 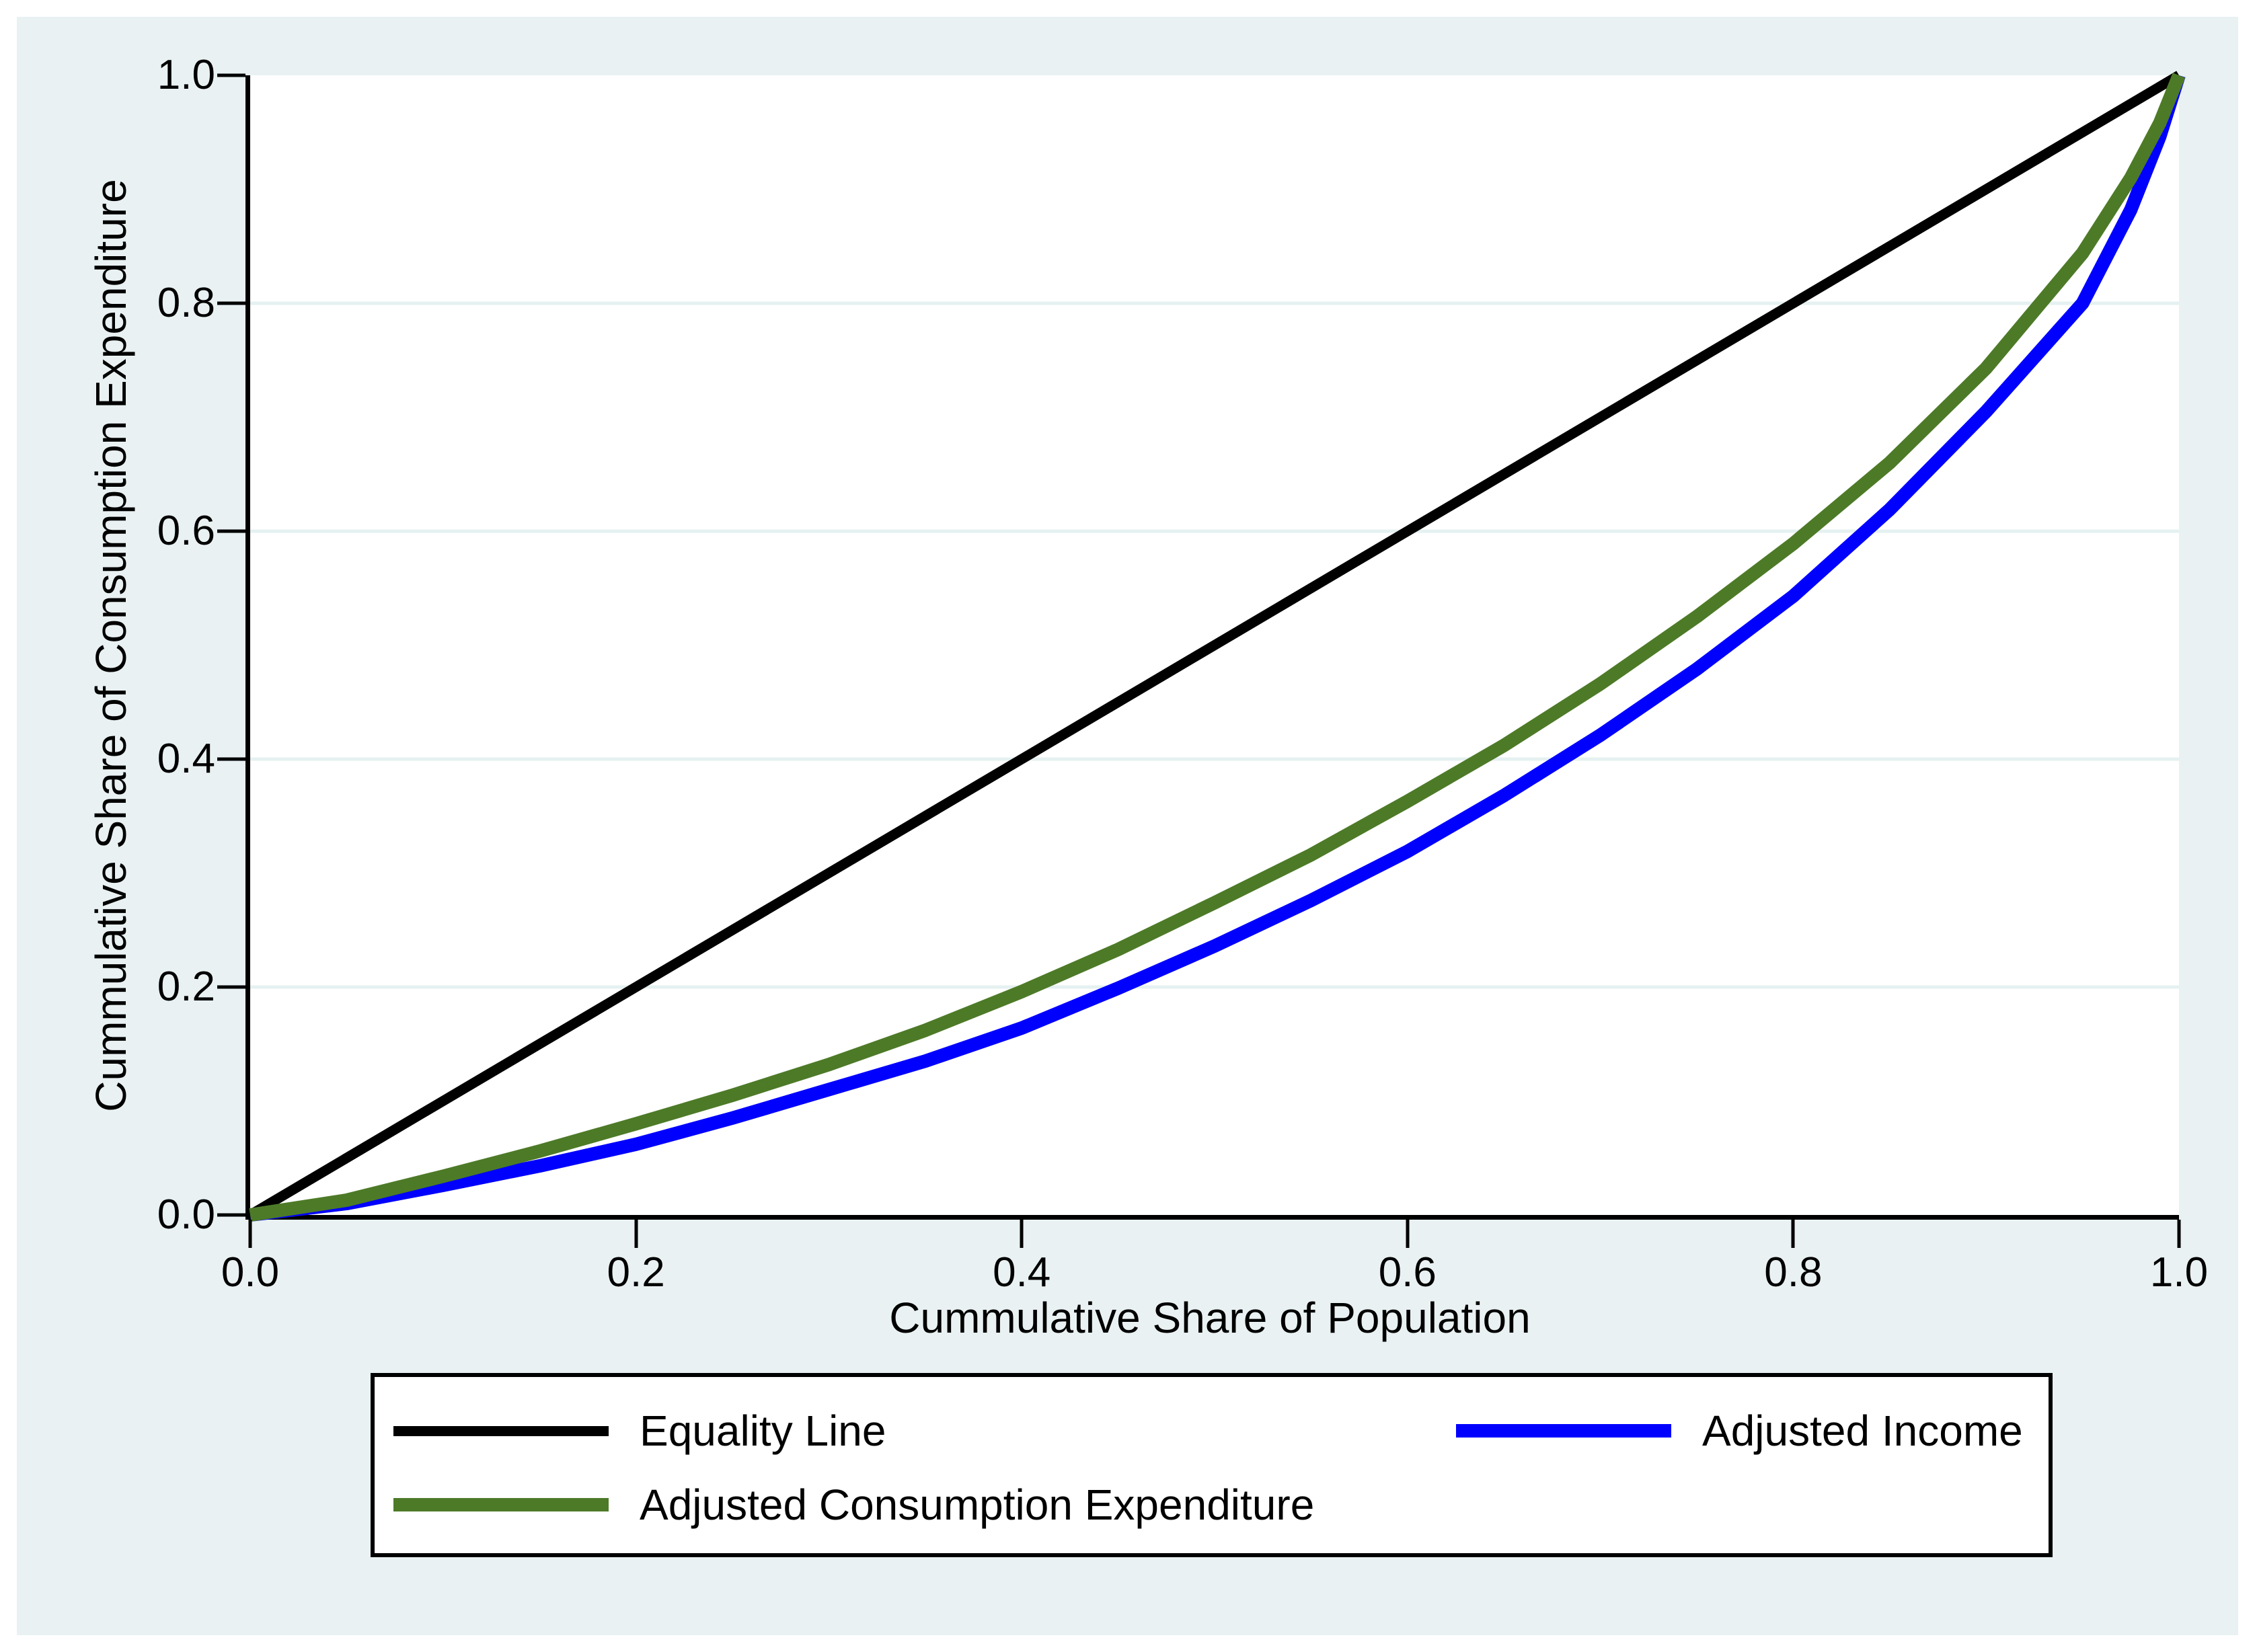 I want to click on x-tick-label-0.4: 0.4, so click(x=1022, y=1272).